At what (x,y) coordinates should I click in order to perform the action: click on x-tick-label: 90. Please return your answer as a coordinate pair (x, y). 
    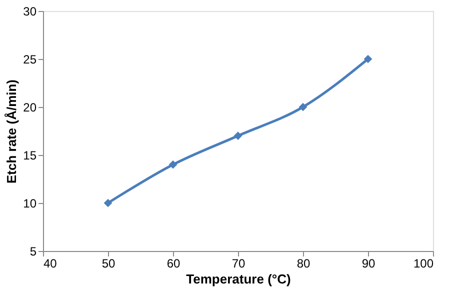
    Looking at the image, I should click on (369, 263).